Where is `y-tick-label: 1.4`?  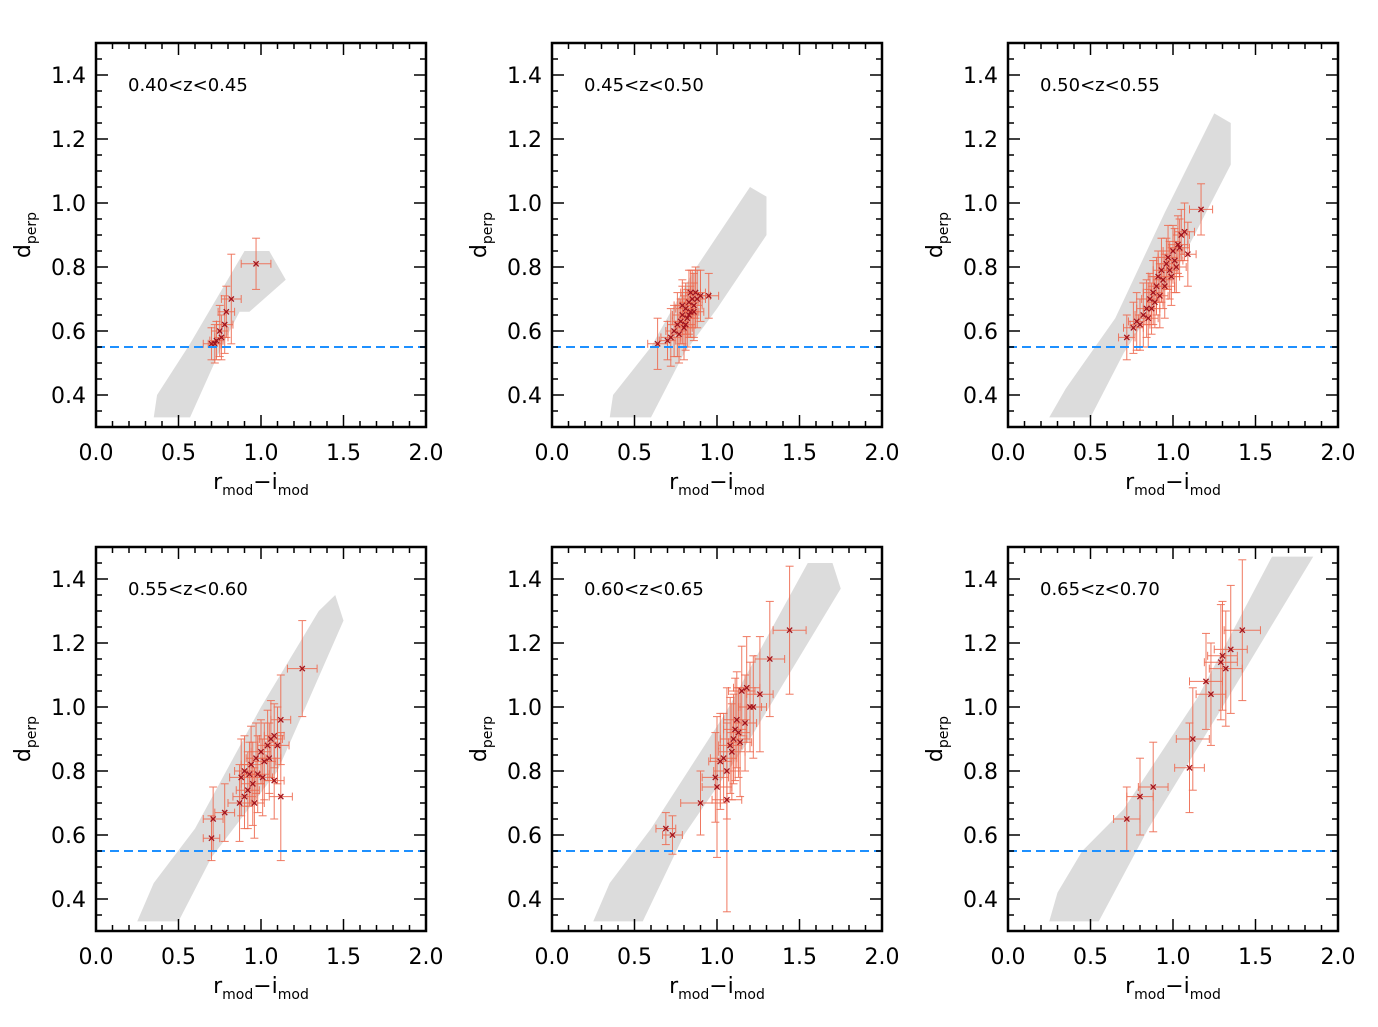 y-tick-label: 1.4 is located at coordinates (68, 580).